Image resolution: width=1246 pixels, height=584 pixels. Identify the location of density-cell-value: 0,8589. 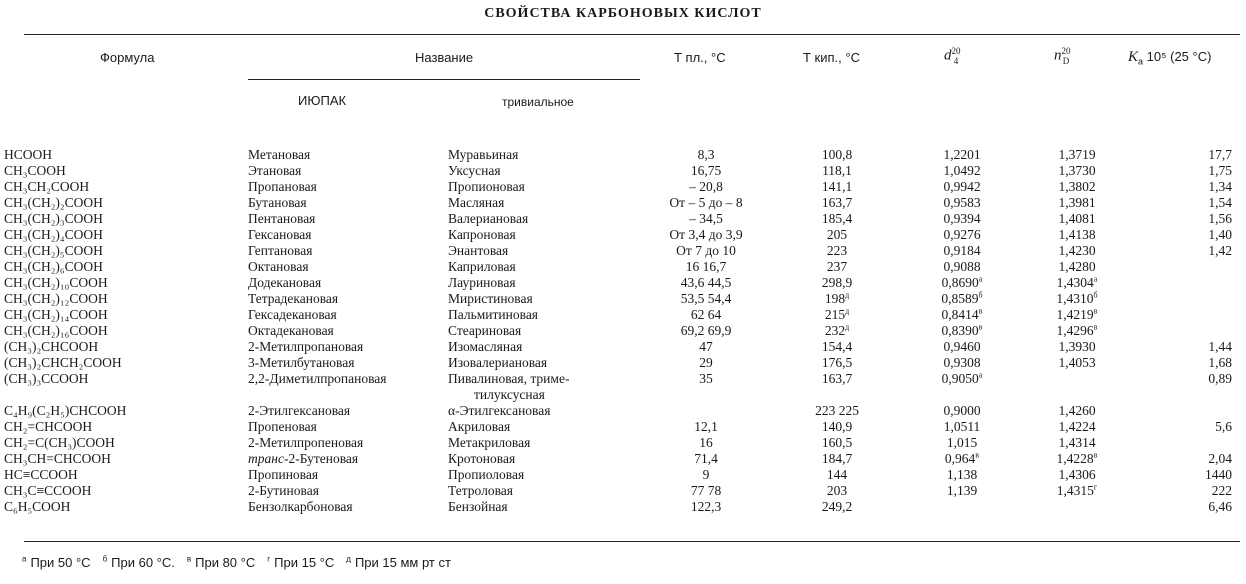
(960, 298).